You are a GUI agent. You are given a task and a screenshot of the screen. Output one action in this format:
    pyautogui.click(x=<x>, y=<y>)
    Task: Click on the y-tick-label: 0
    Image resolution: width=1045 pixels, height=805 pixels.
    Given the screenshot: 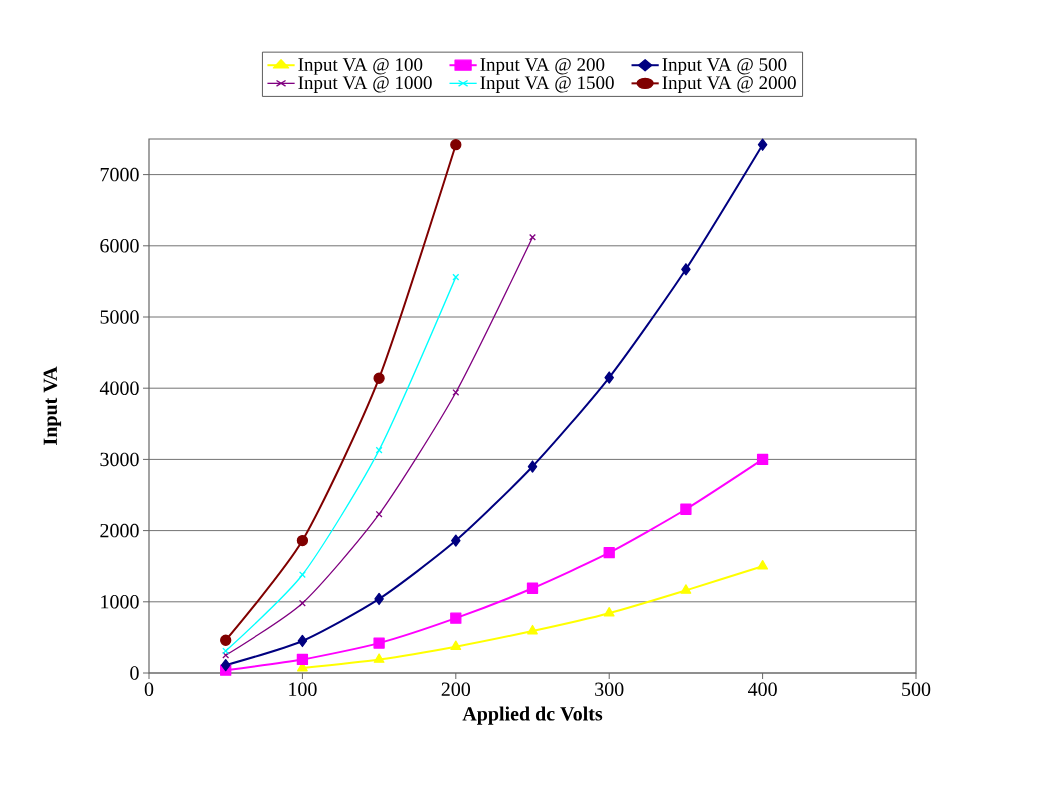 What is the action you would take?
    pyautogui.click(x=134, y=673)
    